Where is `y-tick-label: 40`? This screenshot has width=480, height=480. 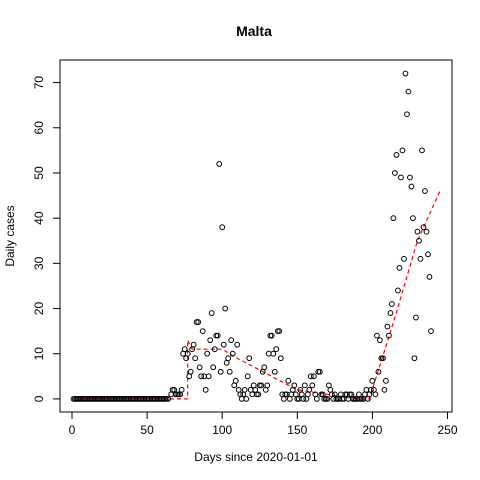 y-tick-label: 40 is located at coordinates (39, 218).